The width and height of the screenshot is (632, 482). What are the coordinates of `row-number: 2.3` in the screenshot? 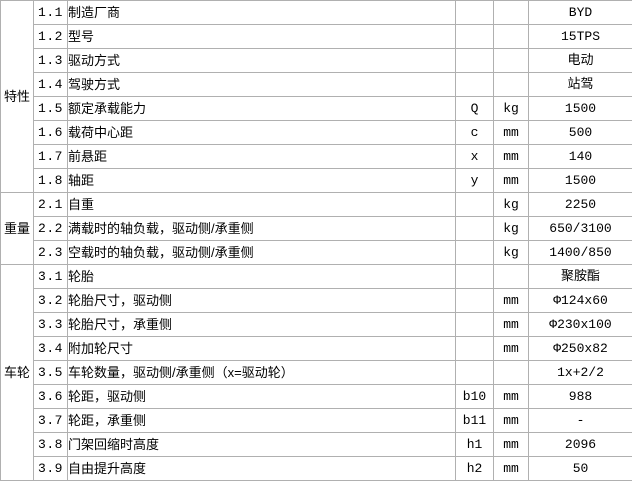 It's located at (50, 252).